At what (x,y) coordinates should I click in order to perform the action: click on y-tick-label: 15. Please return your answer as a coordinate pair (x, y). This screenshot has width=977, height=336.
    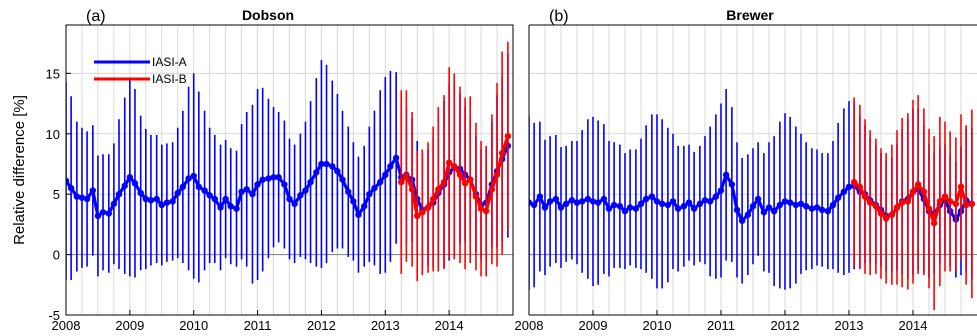
    Looking at the image, I should click on (53, 73).